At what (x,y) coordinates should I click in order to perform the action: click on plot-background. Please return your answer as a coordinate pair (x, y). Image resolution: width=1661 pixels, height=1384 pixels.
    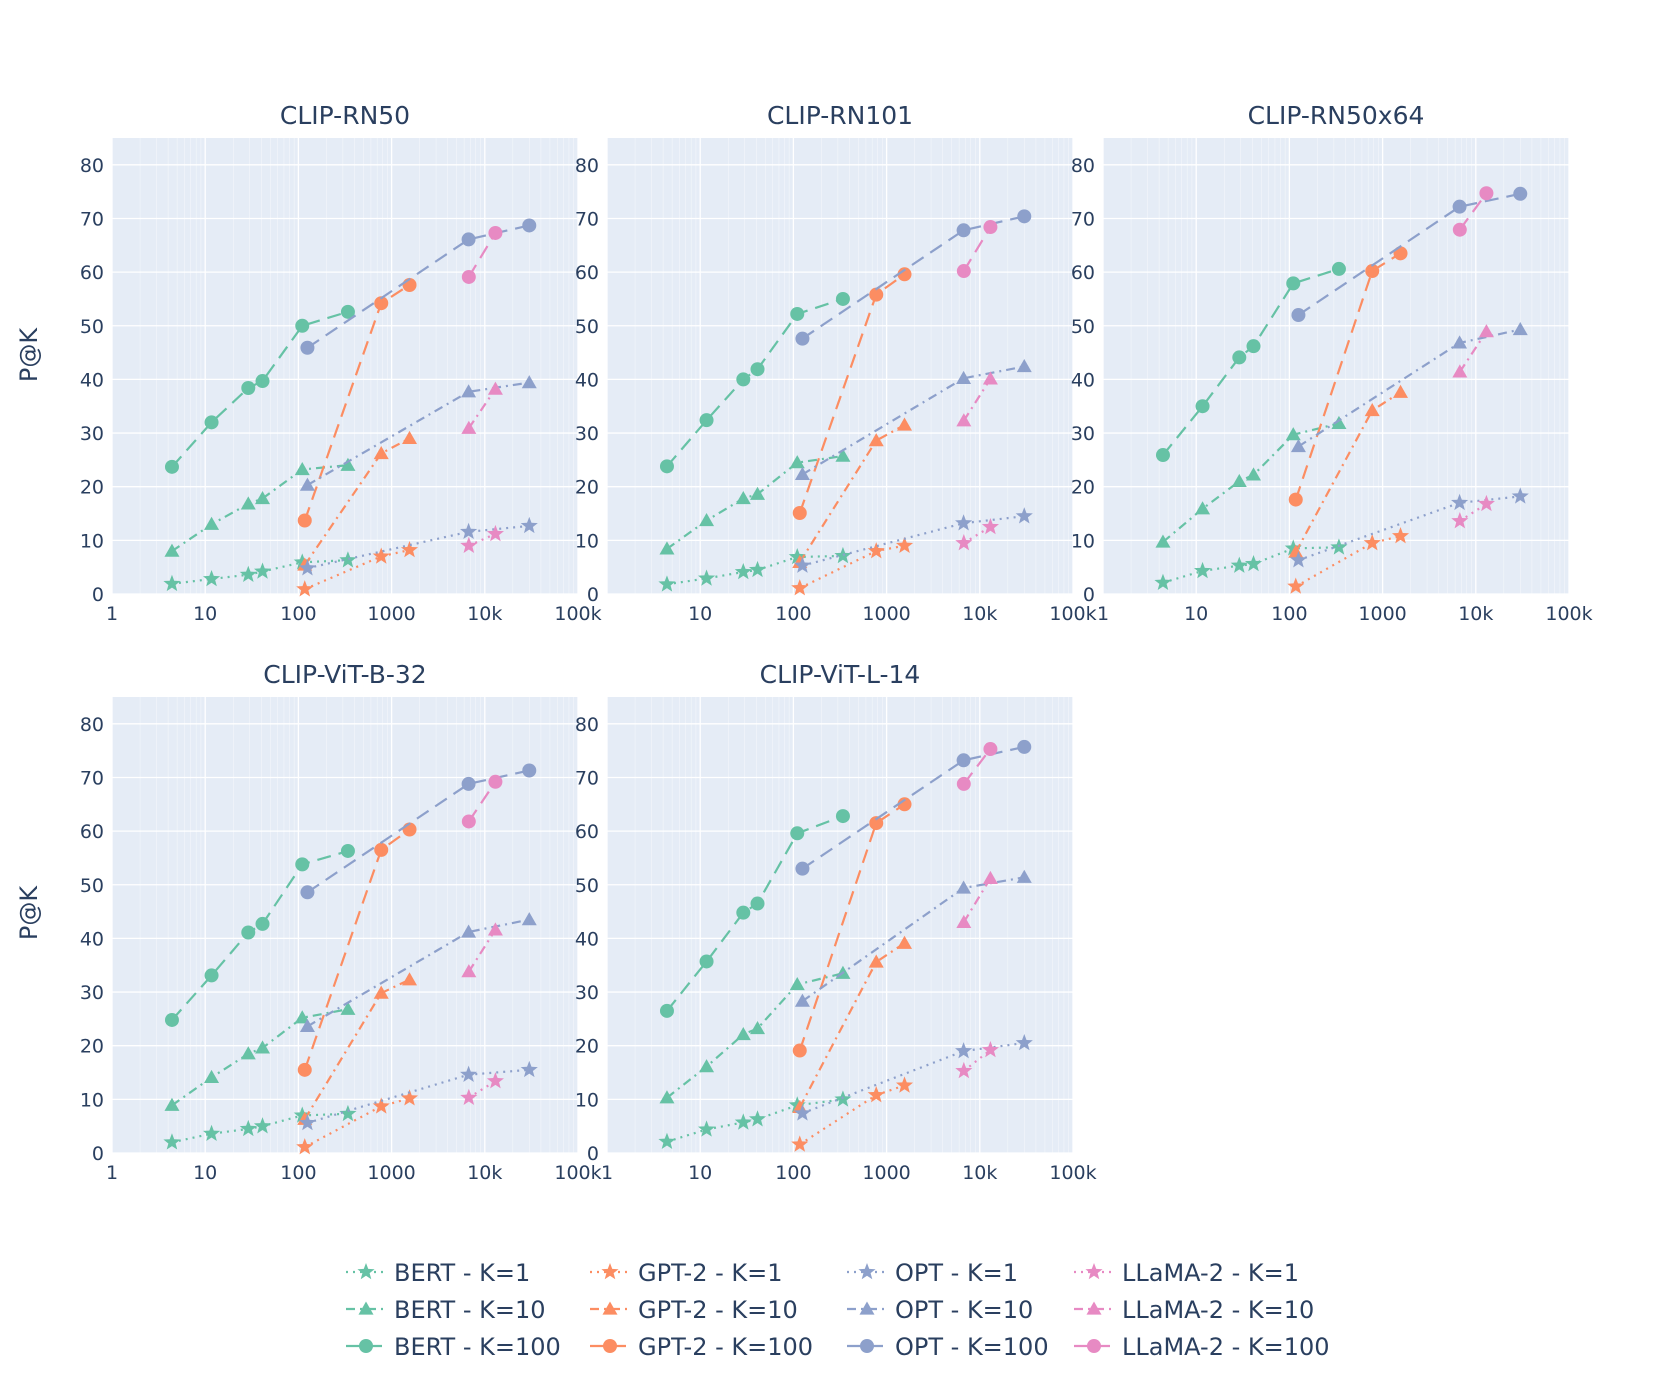
    Looking at the image, I should click on (345, 925).